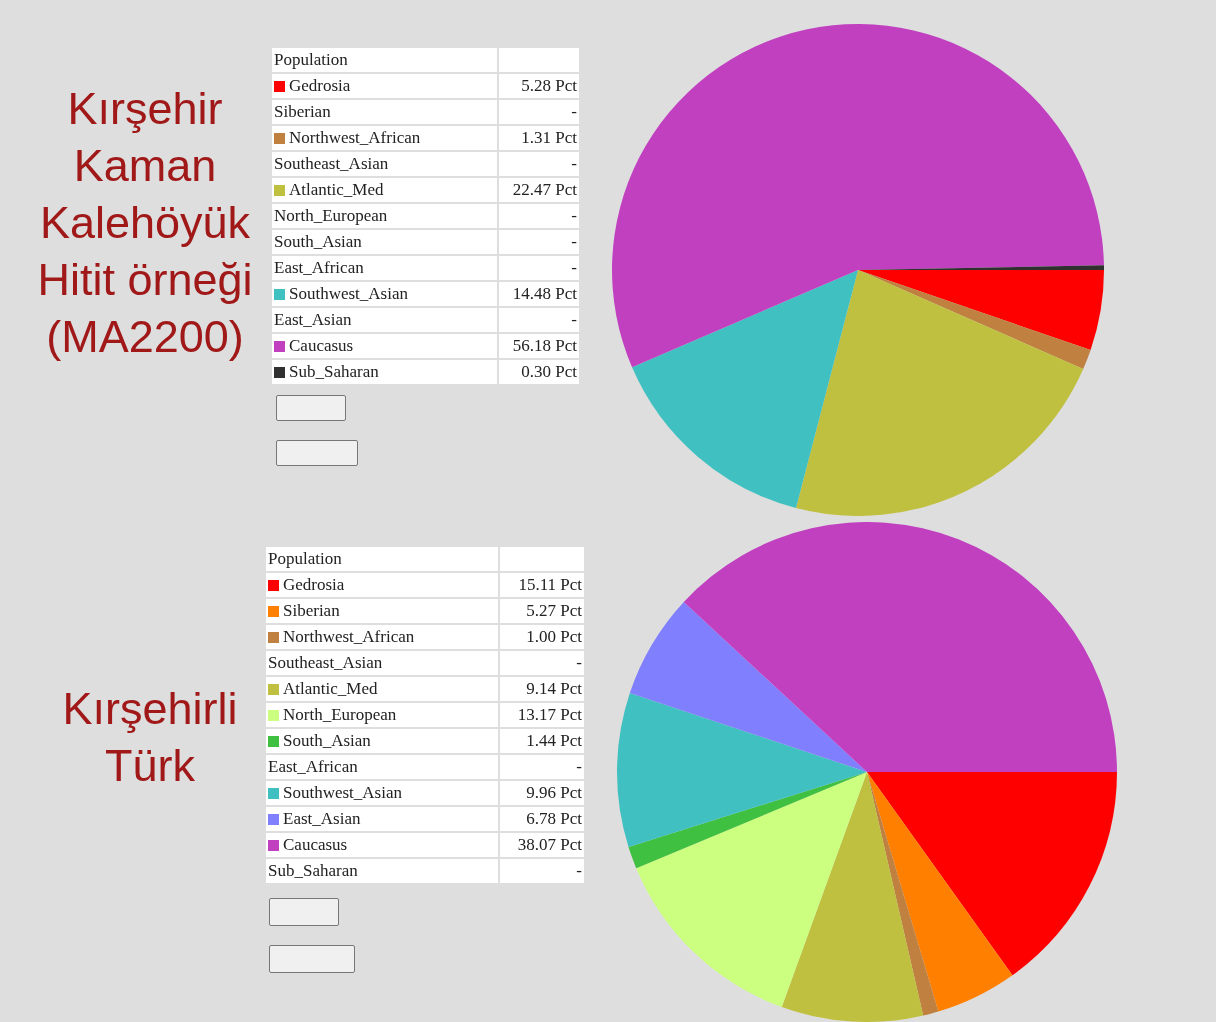 This screenshot has width=1216, height=1022. What do you see at coordinates (311, 610) in the screenshot?
I see `legend-label: Siberian` at bounding box center [311, 610].